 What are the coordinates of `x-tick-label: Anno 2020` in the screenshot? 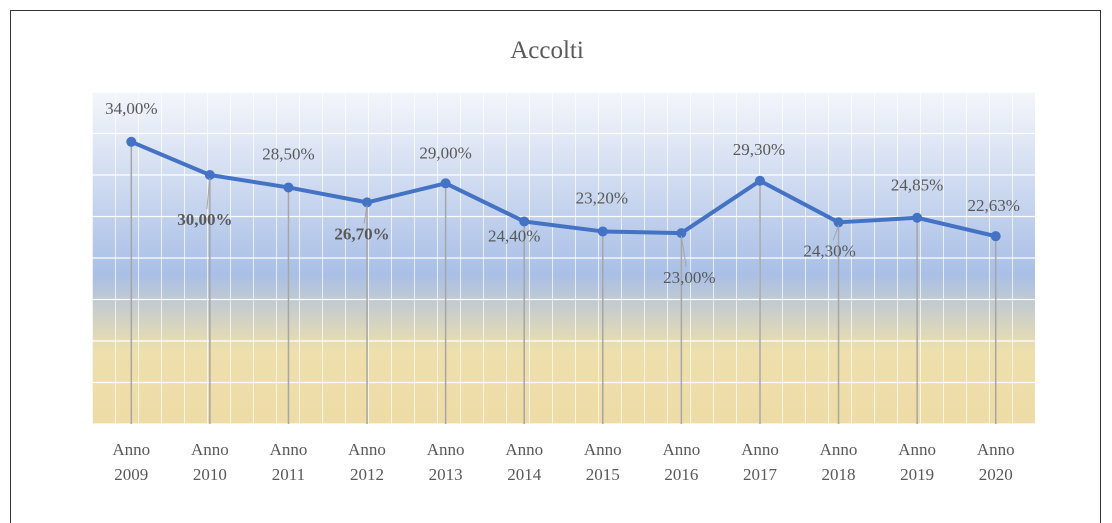 It's located at (995, 462).